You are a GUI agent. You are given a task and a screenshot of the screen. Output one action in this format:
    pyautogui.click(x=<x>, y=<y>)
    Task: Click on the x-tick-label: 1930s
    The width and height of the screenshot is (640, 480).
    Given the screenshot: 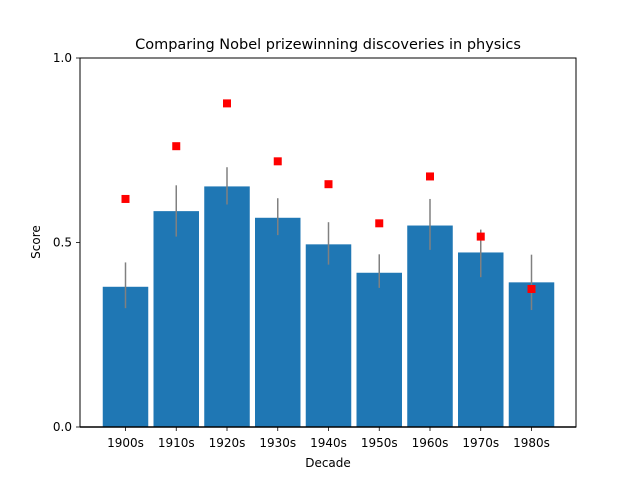 What is the action you would take?
    pyautogui.click(x=277, y=443)
    